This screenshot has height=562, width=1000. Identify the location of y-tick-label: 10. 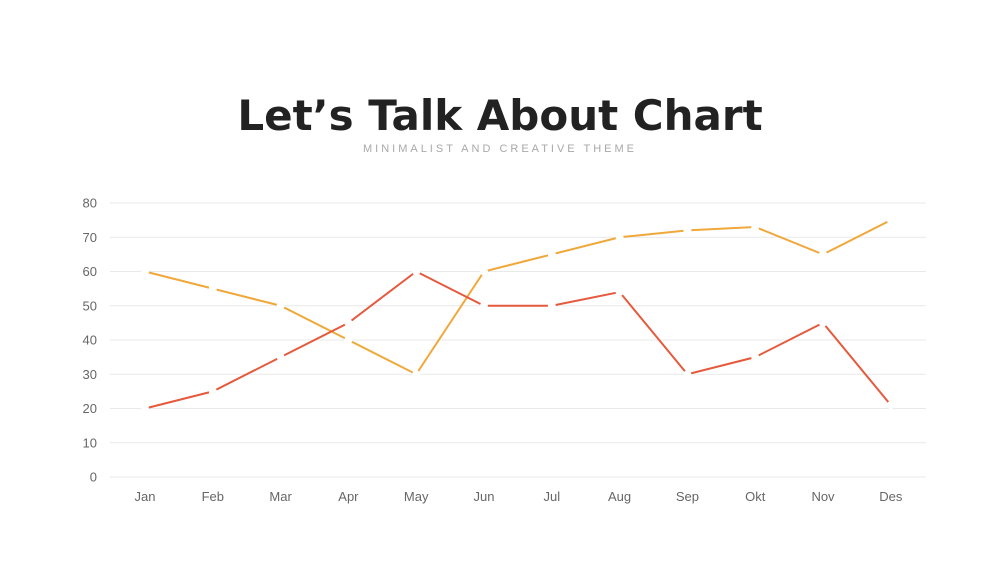
(90, 442).